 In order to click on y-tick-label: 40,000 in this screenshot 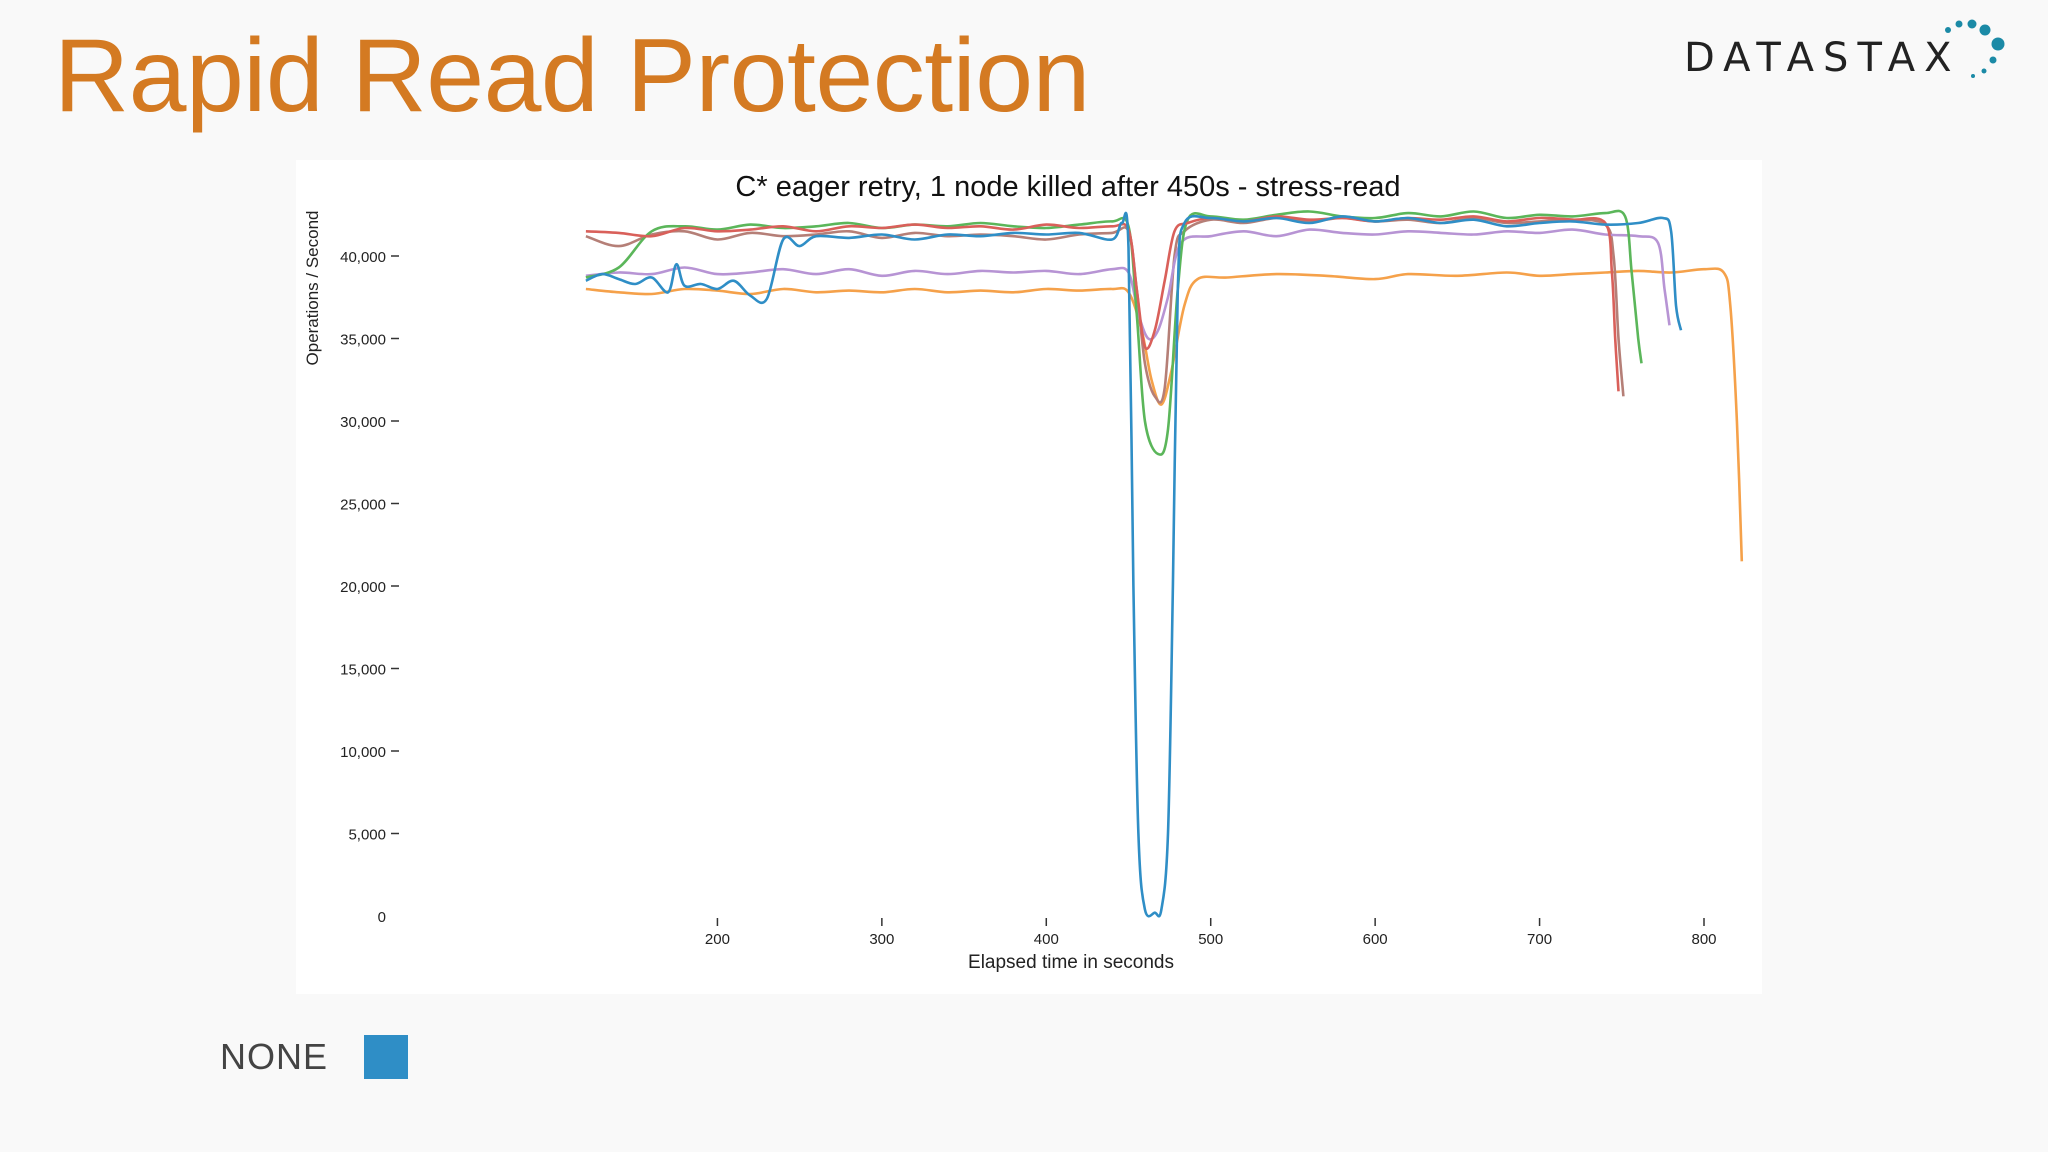, I will do `click(363, 257)`.